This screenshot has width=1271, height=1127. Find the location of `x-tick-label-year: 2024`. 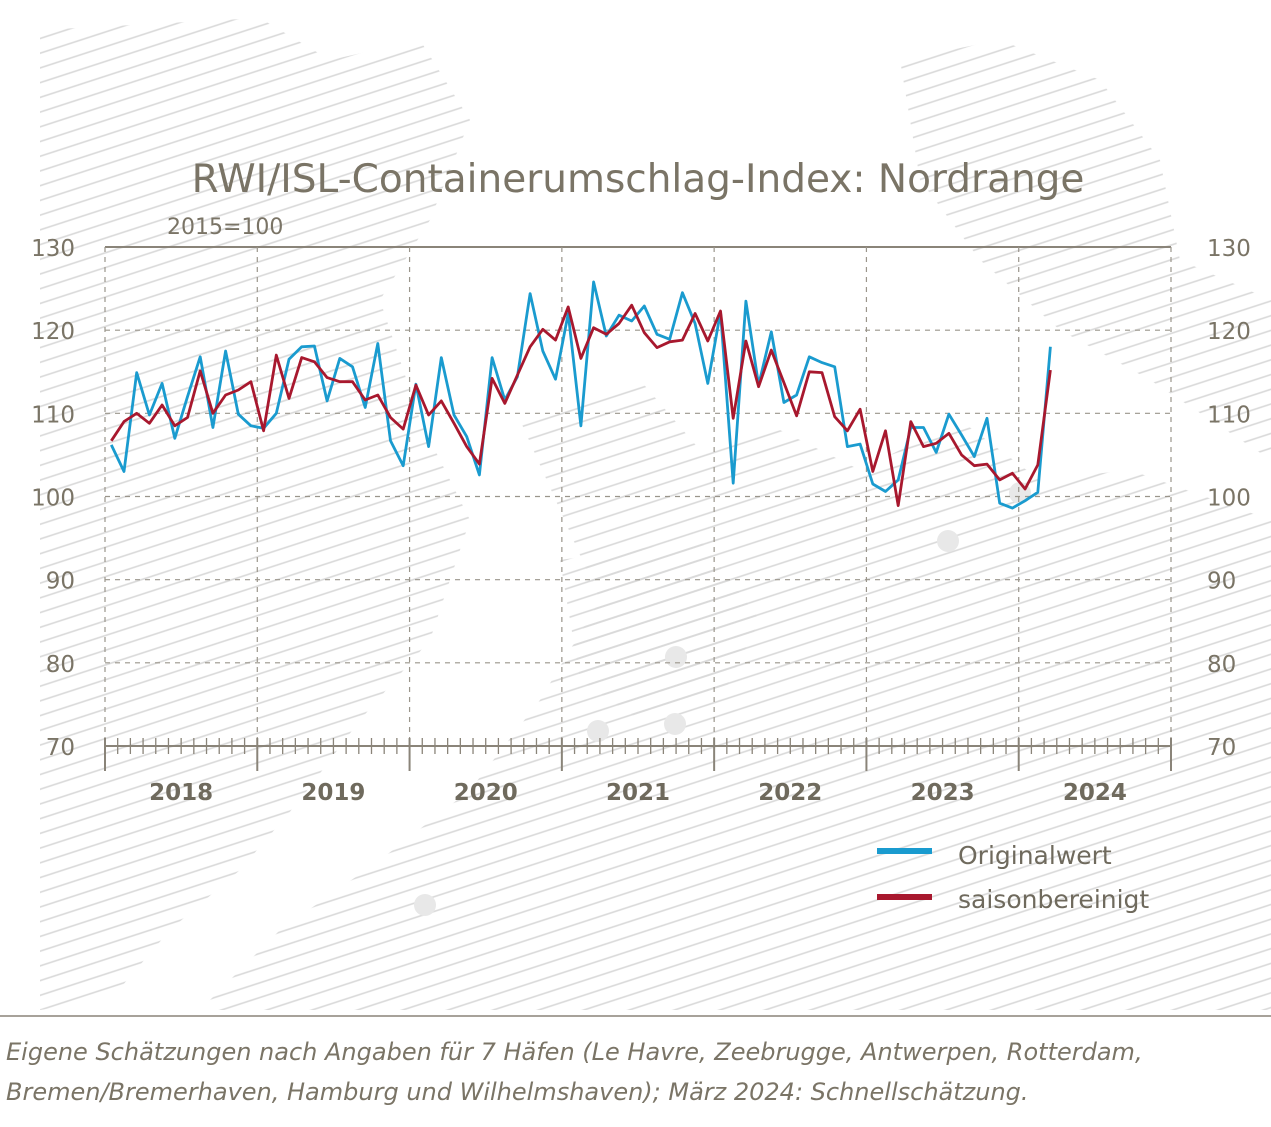

x-tick-label-year: 2024 is located at coordinates (1095, 793).